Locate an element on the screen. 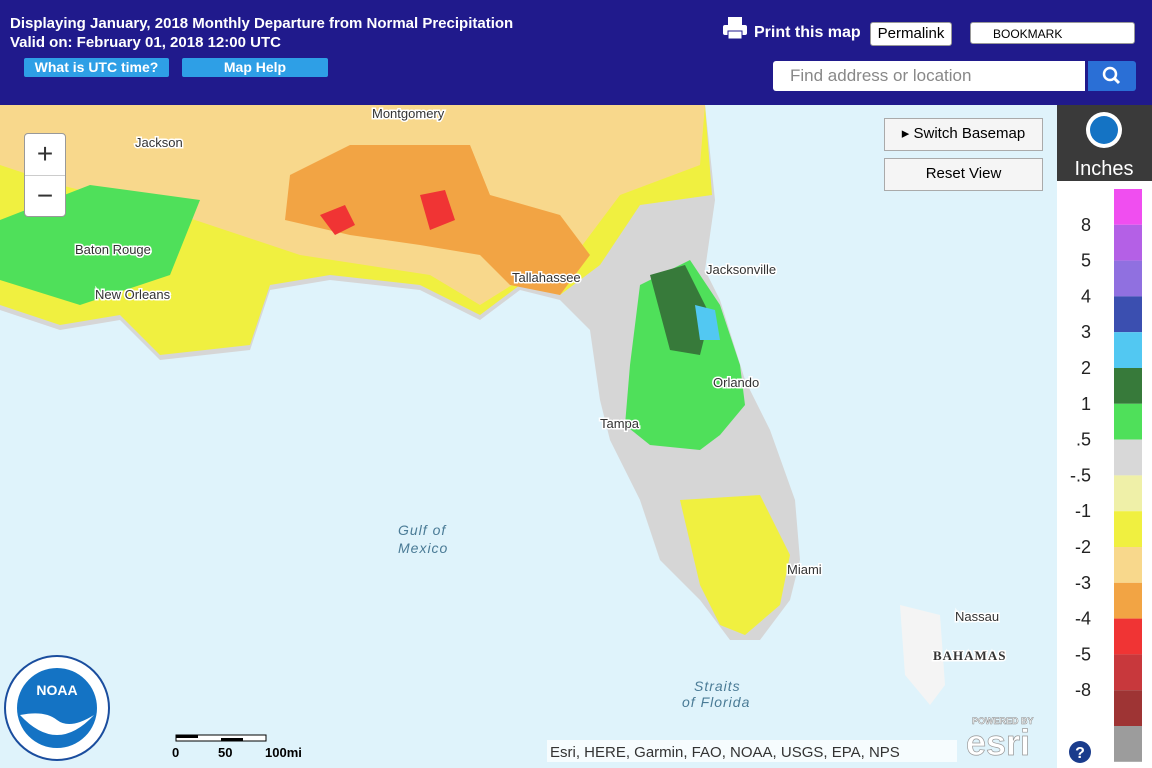 The width and height of the screenshot is (1152, 768). legend-label: .5 is located at coordinates (1083, 440).